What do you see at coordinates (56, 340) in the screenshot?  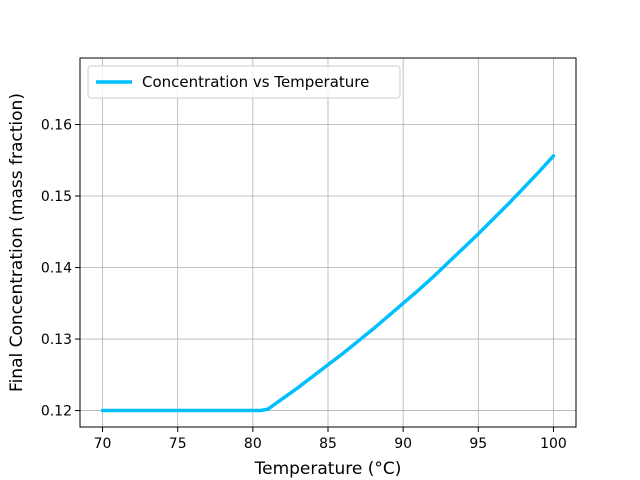 I see `y-tick-label: 0.13` at bounding box center [56, 340].